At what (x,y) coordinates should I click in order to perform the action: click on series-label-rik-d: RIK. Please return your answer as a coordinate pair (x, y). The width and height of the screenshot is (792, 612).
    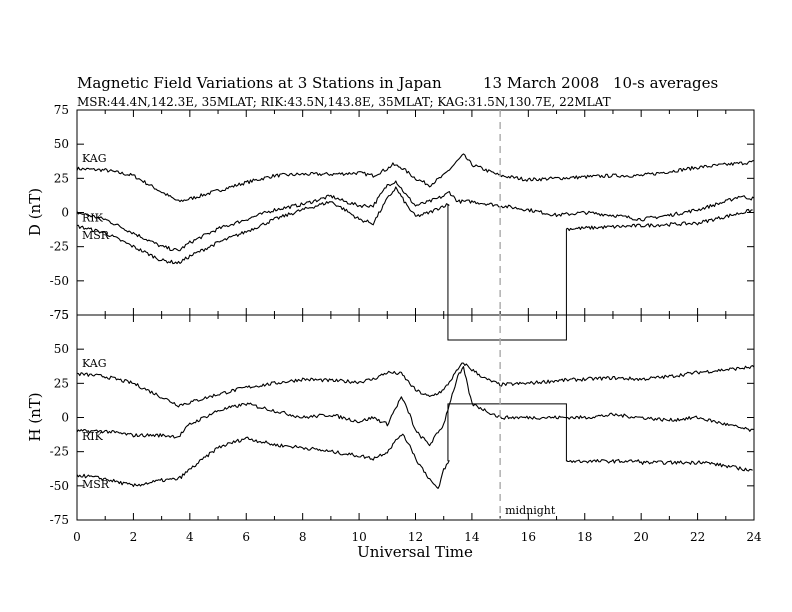
    Looking at the image, I should click on (93, 218).